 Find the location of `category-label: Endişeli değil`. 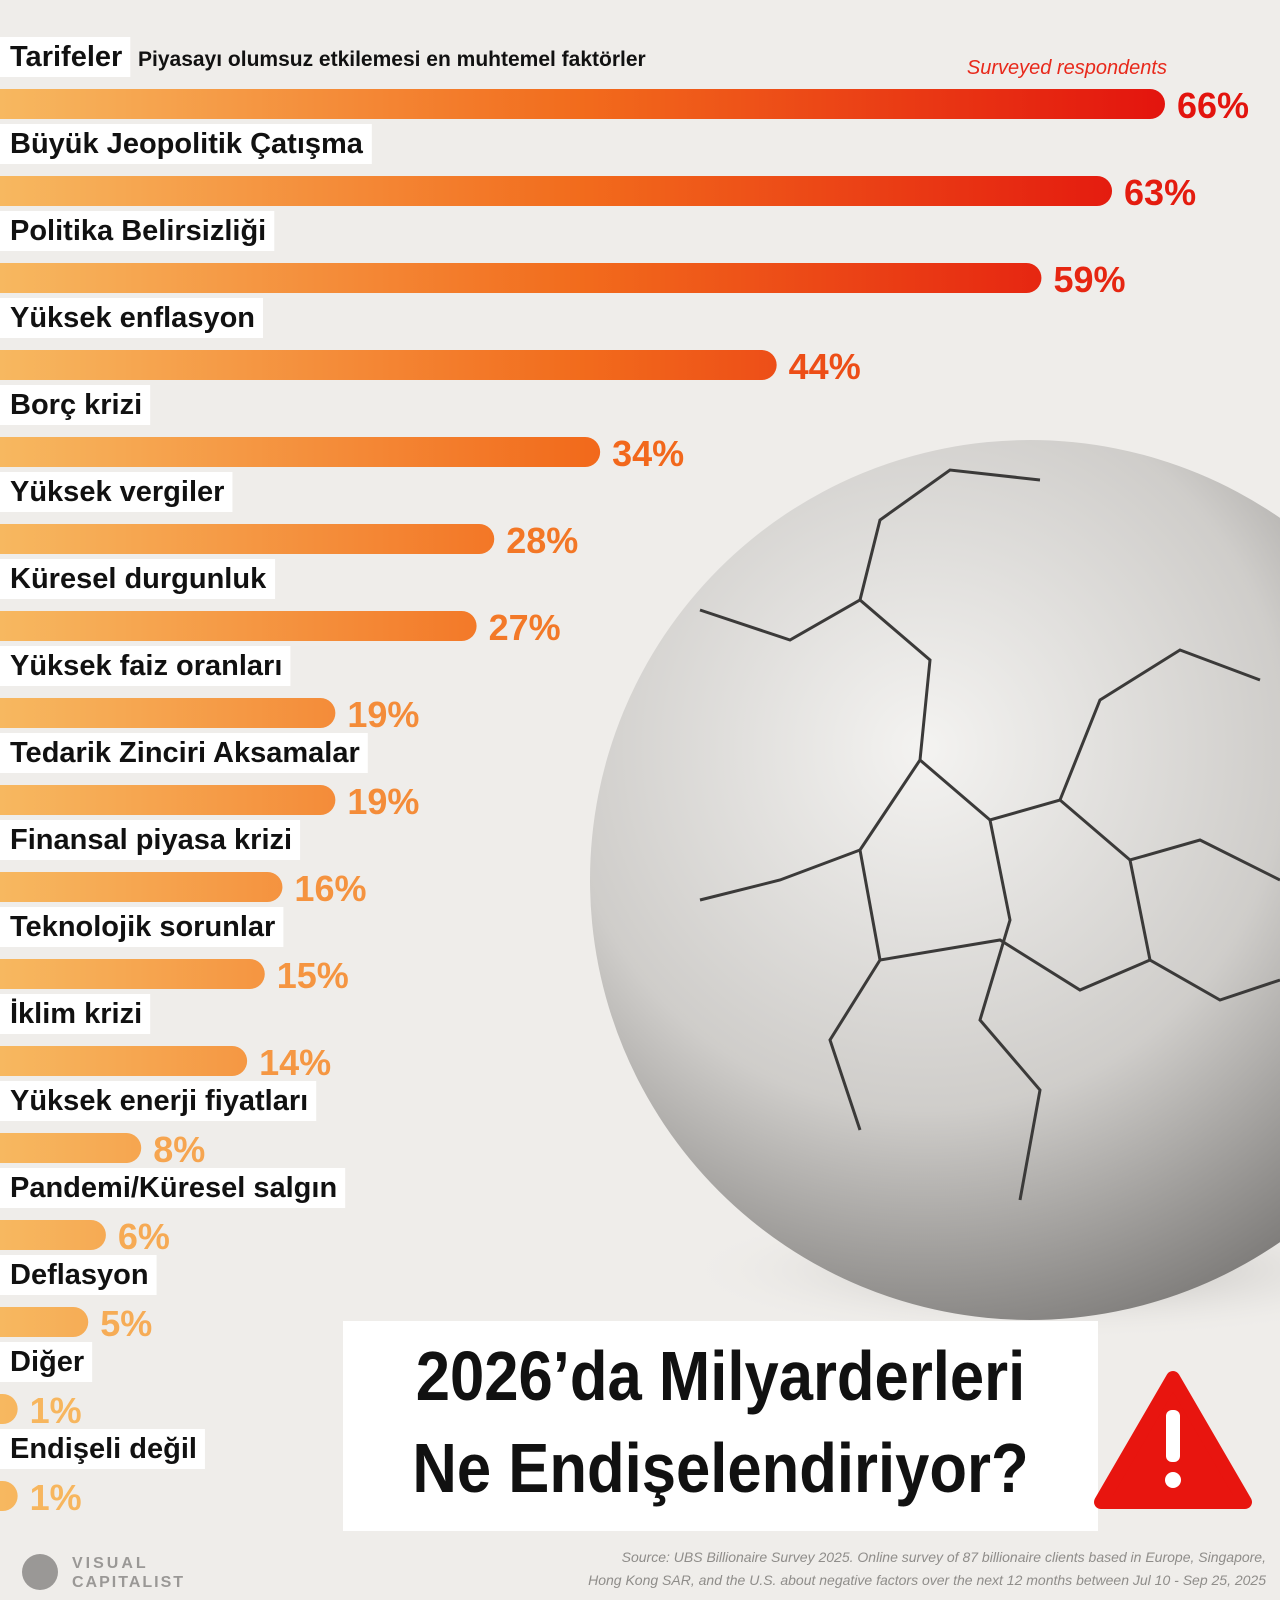

category-label: Endişeli değil is located at coordinates (103, 1449).